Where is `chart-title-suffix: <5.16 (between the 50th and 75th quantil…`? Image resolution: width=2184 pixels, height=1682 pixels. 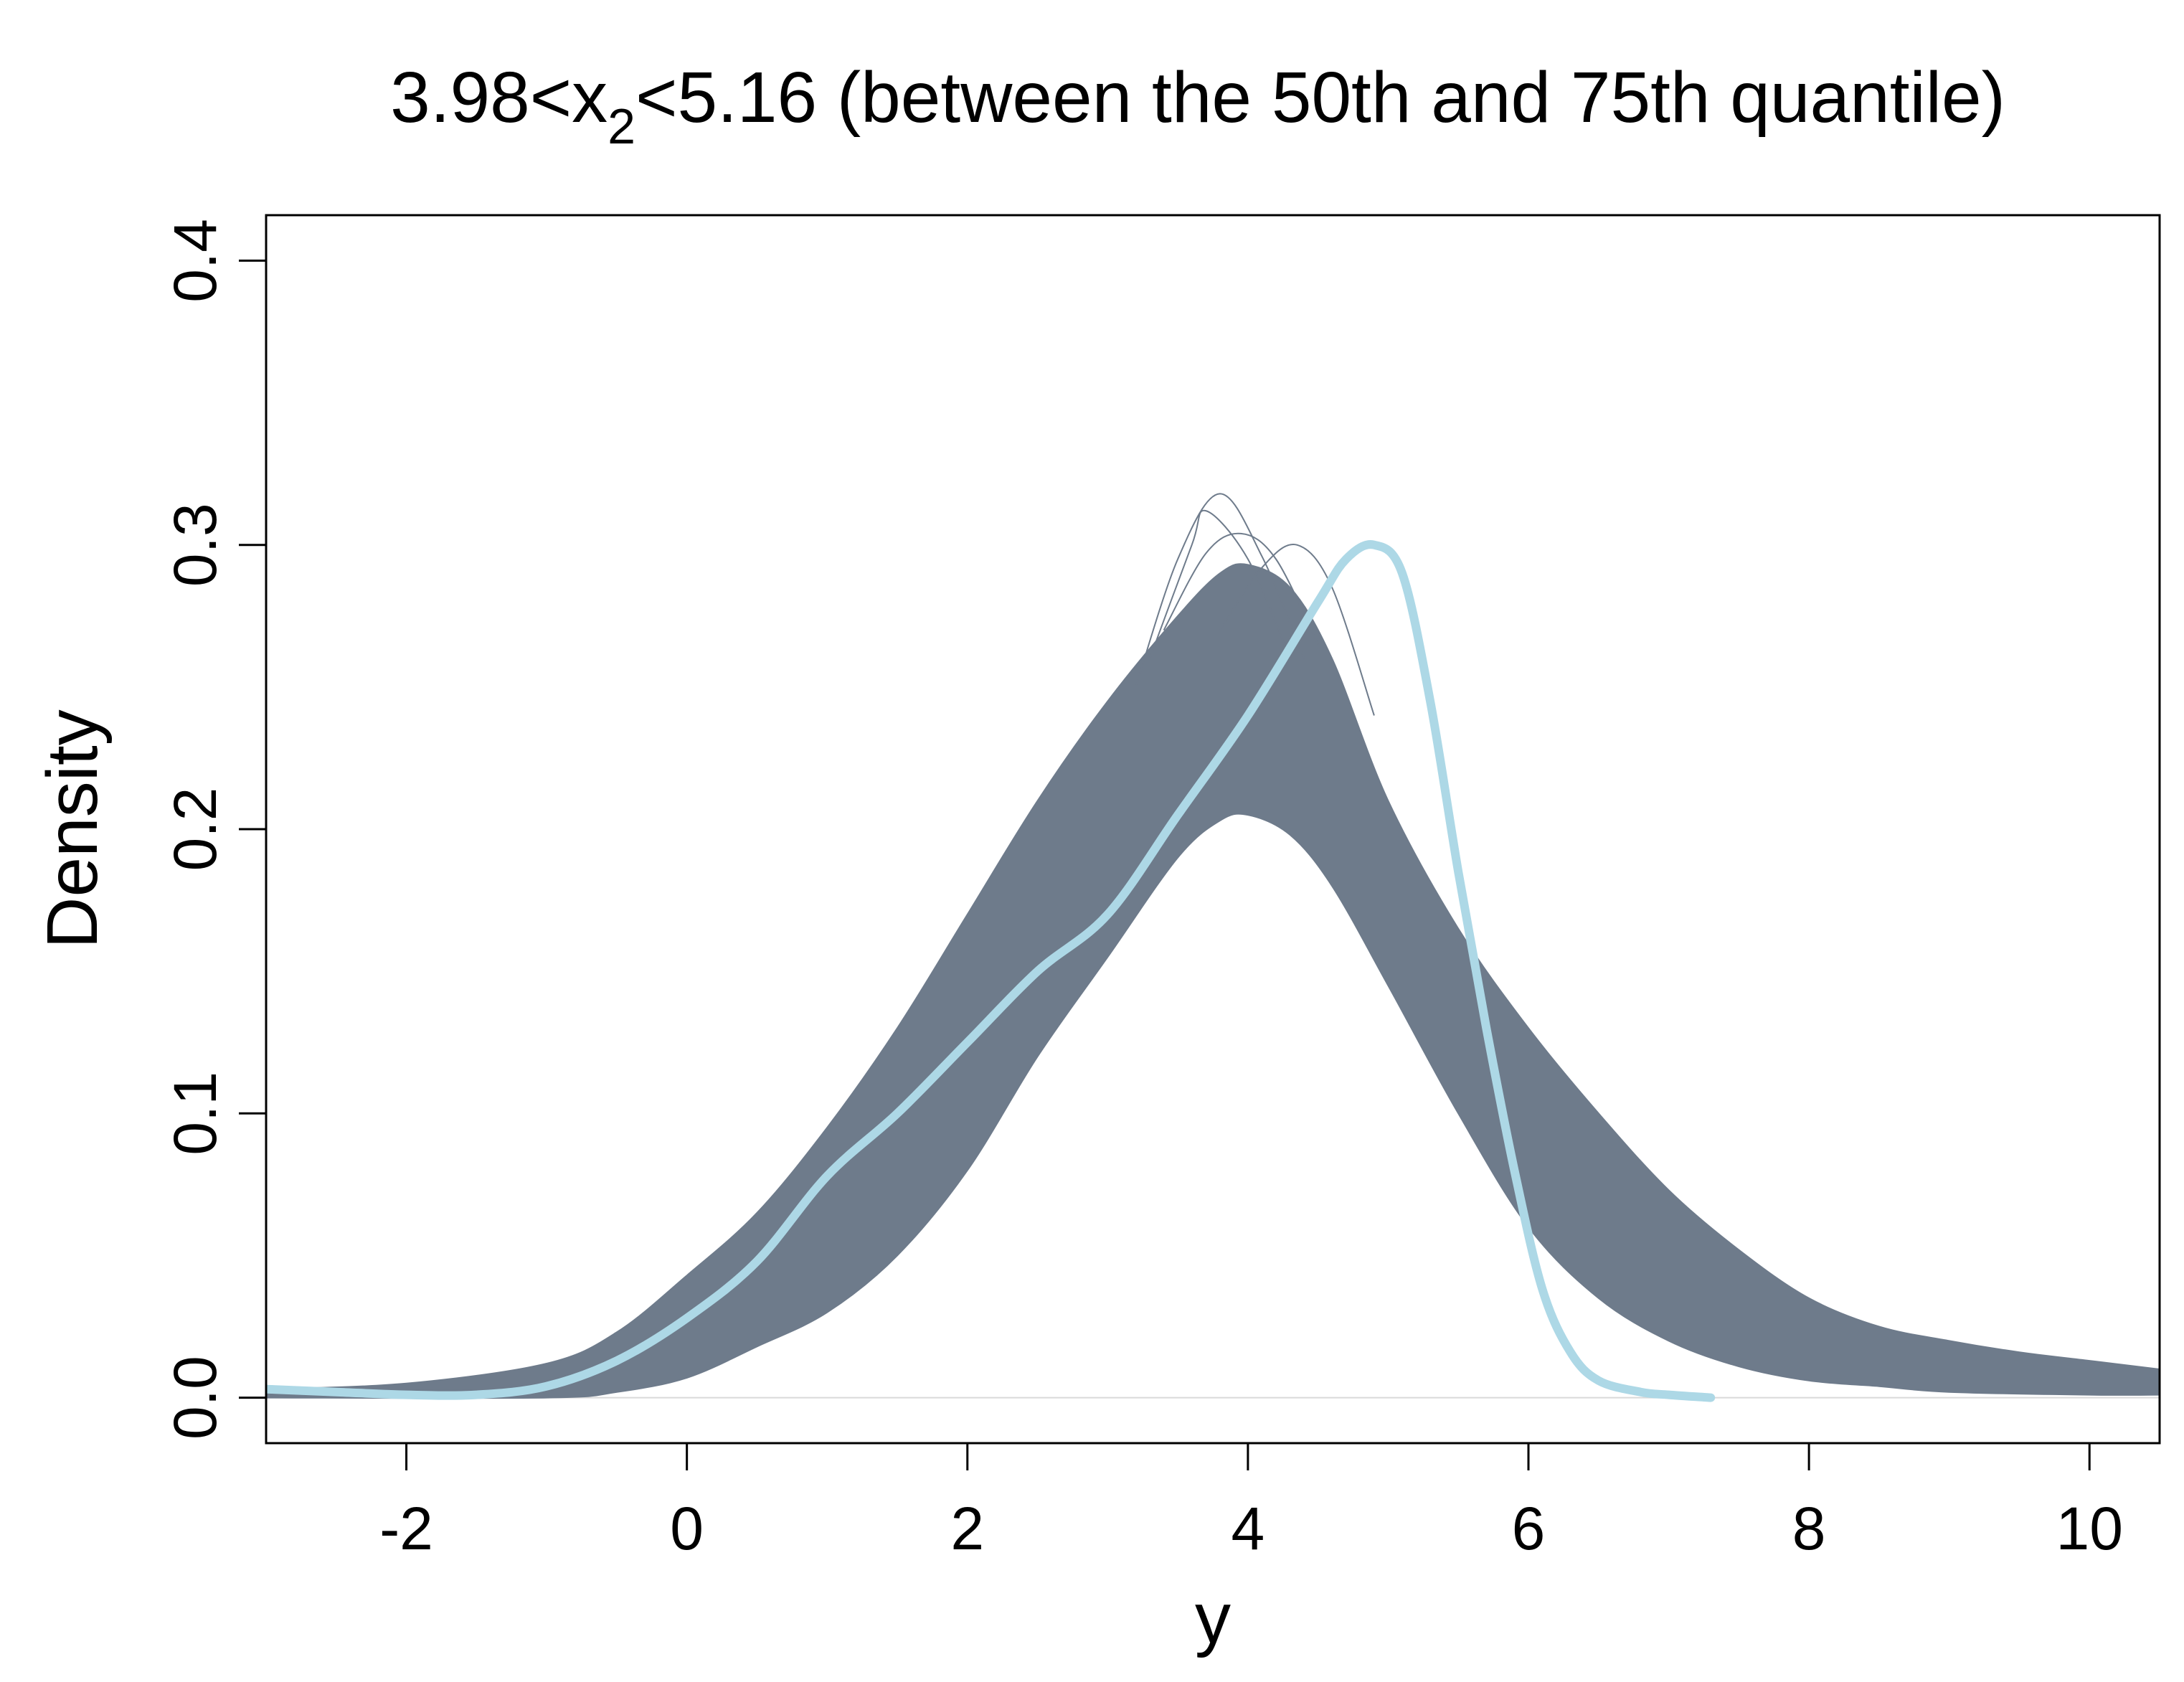
chart-title-suffix: <5.16 (between the 50th and 75th quantil… is located at coordinates (1320, 97).